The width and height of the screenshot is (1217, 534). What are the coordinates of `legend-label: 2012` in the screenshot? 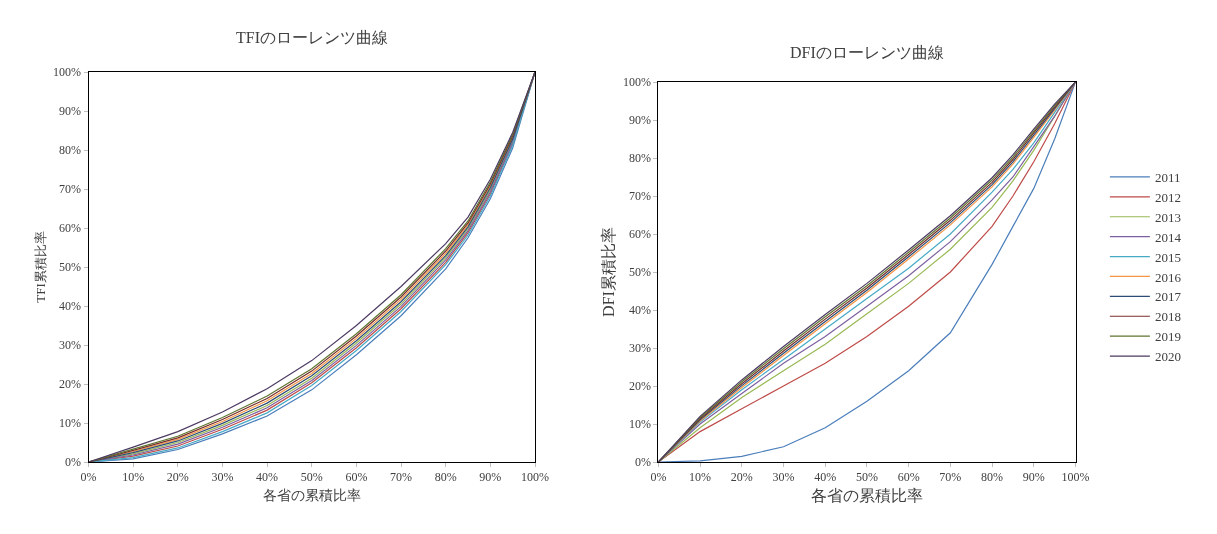 It's located at (1167, 197).